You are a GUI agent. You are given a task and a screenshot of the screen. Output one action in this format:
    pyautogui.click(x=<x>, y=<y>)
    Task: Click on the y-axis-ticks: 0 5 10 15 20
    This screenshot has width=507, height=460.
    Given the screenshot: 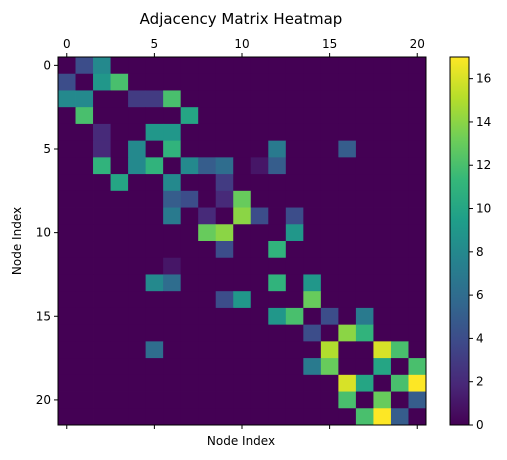 What is the action you would take?
    pyautogui.click(x=47, y=232)
    